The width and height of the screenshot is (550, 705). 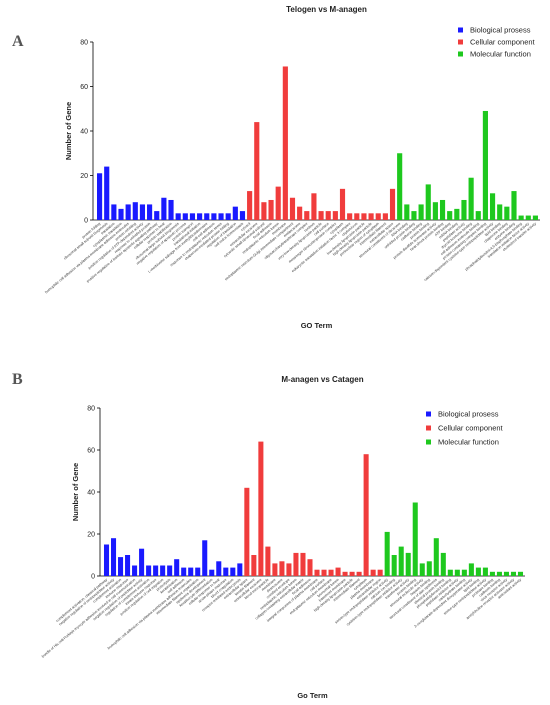 I want to click on y-tick-label: 40, so click(x=91, y=493).